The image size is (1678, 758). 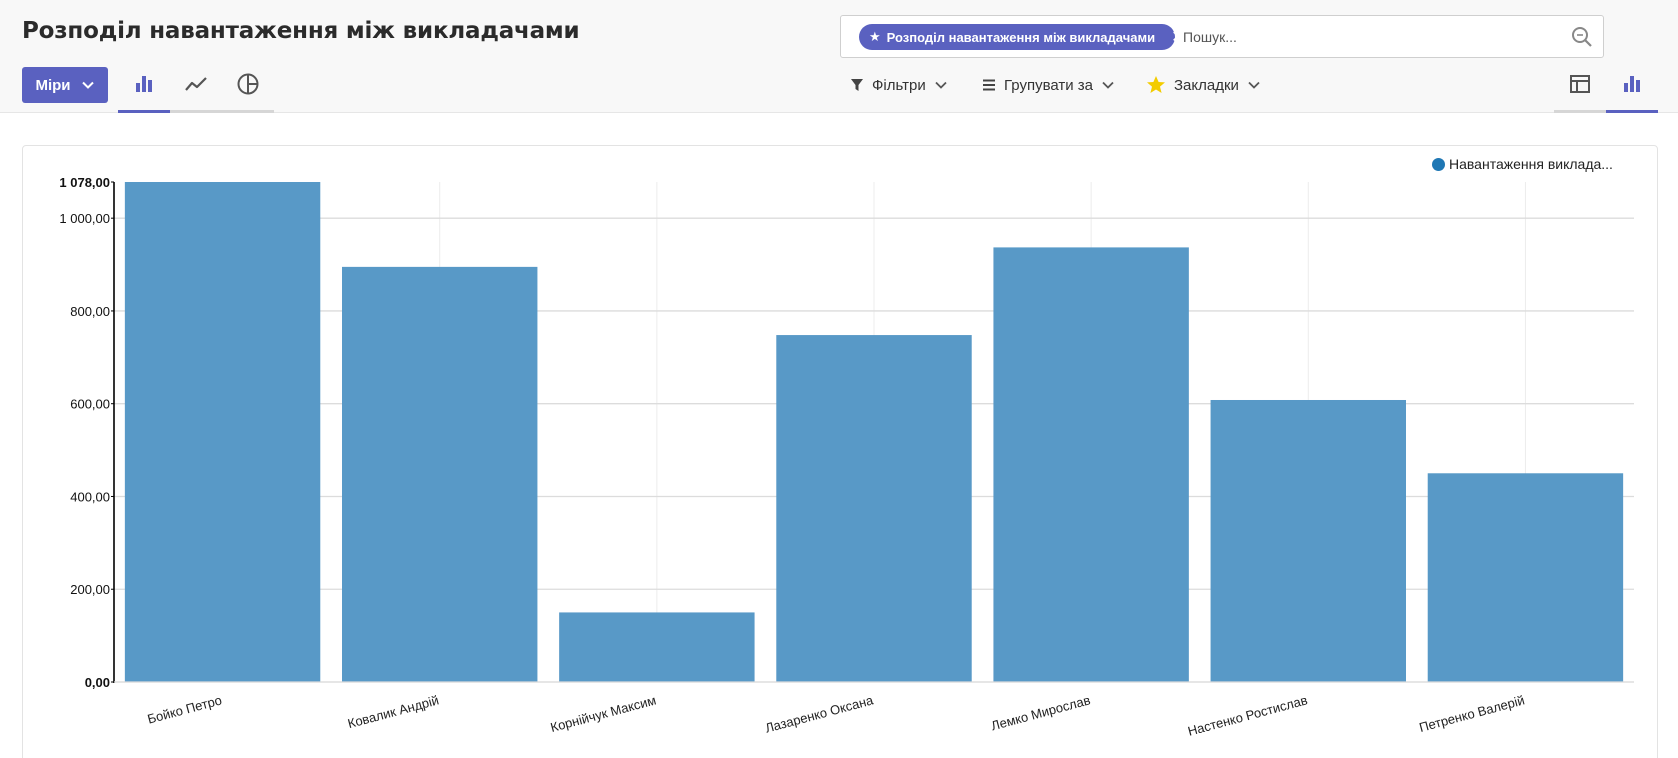 I want to click on y-tick-label: 600,00, so click(x=90, y=404).